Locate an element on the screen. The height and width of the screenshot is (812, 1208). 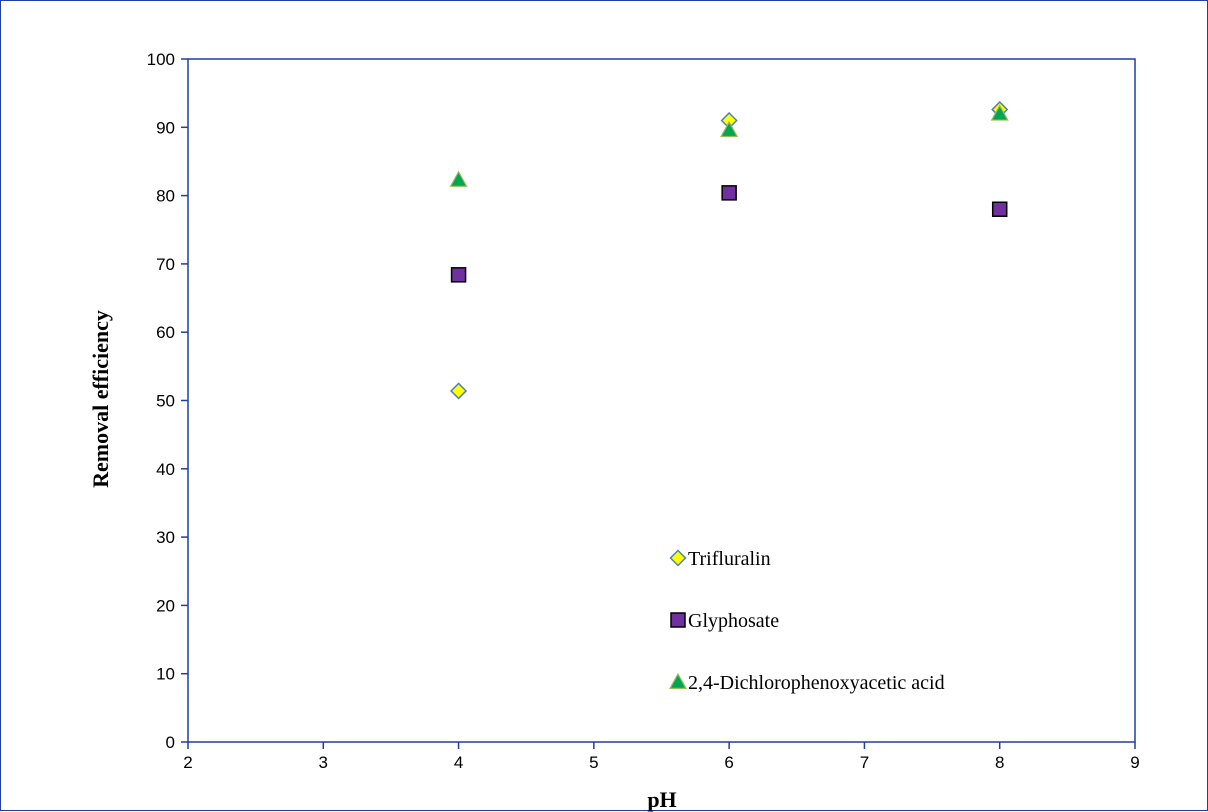
legend-marker-square is located at coordinates (678, 620).